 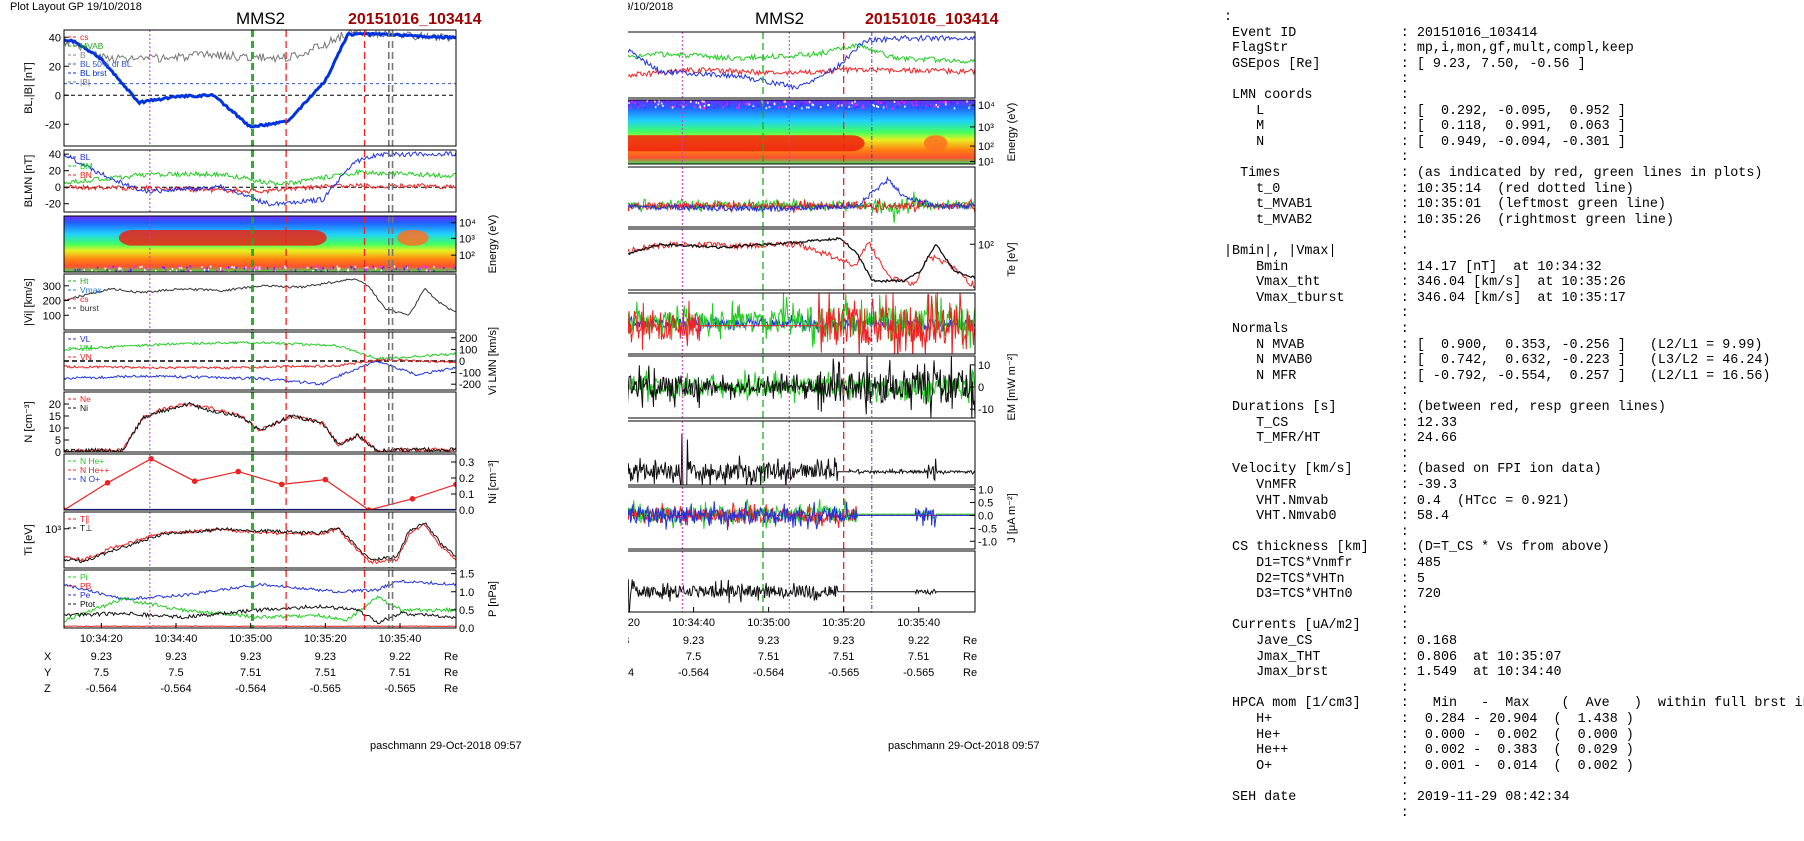 What do you see at coordinates (415, 19) in the screenshot?
I see `left-event-id: 20151016_103414` at bounding box center [415, 19].